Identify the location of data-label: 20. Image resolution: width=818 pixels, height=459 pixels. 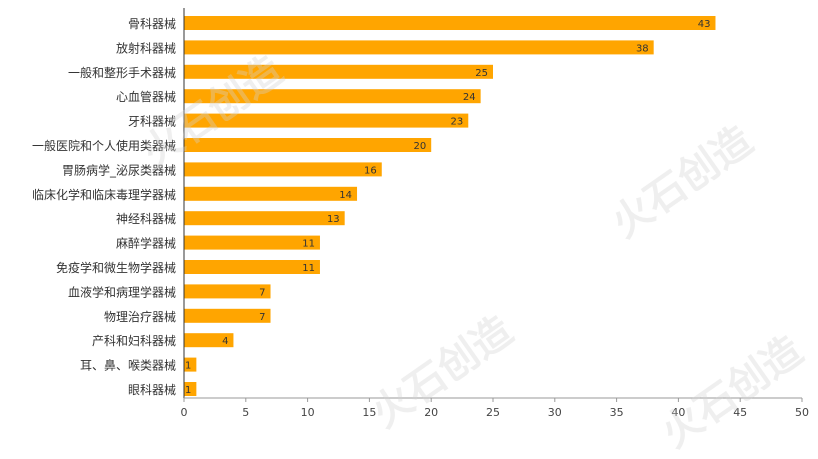
(419, 146).